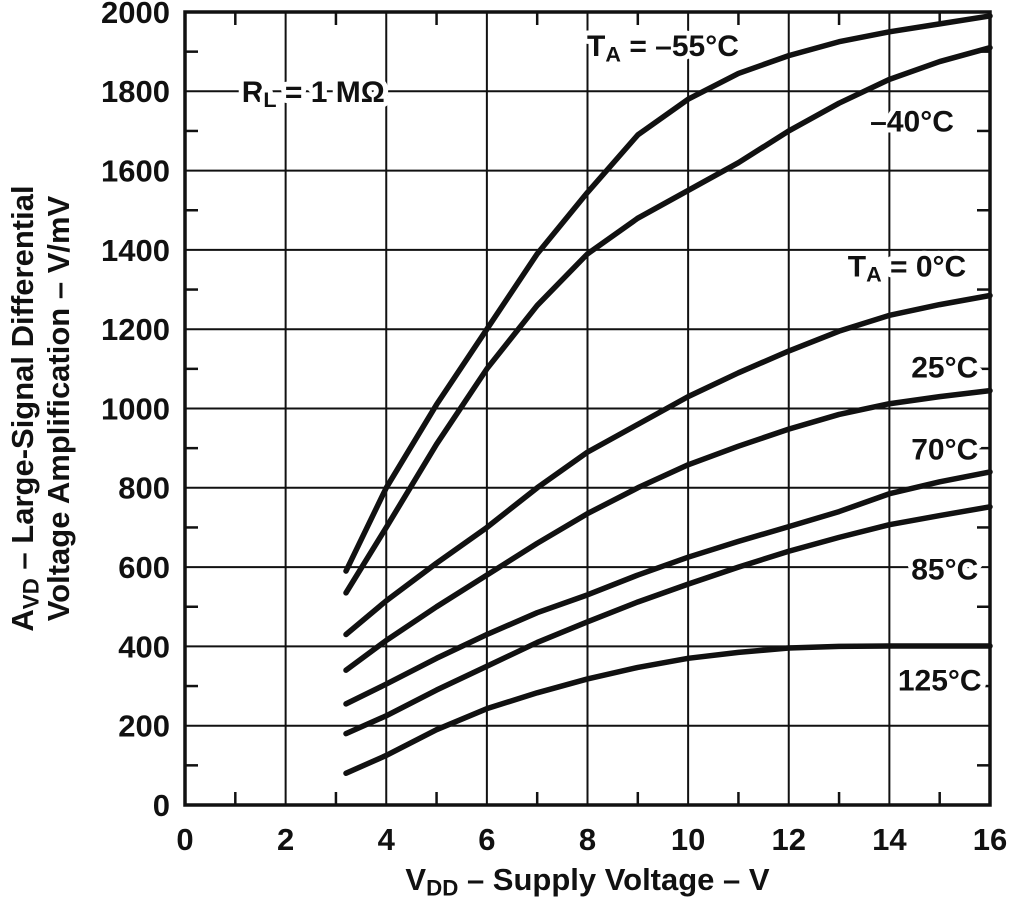  I want to click on curve-label: –40°C, so click(912, 122).